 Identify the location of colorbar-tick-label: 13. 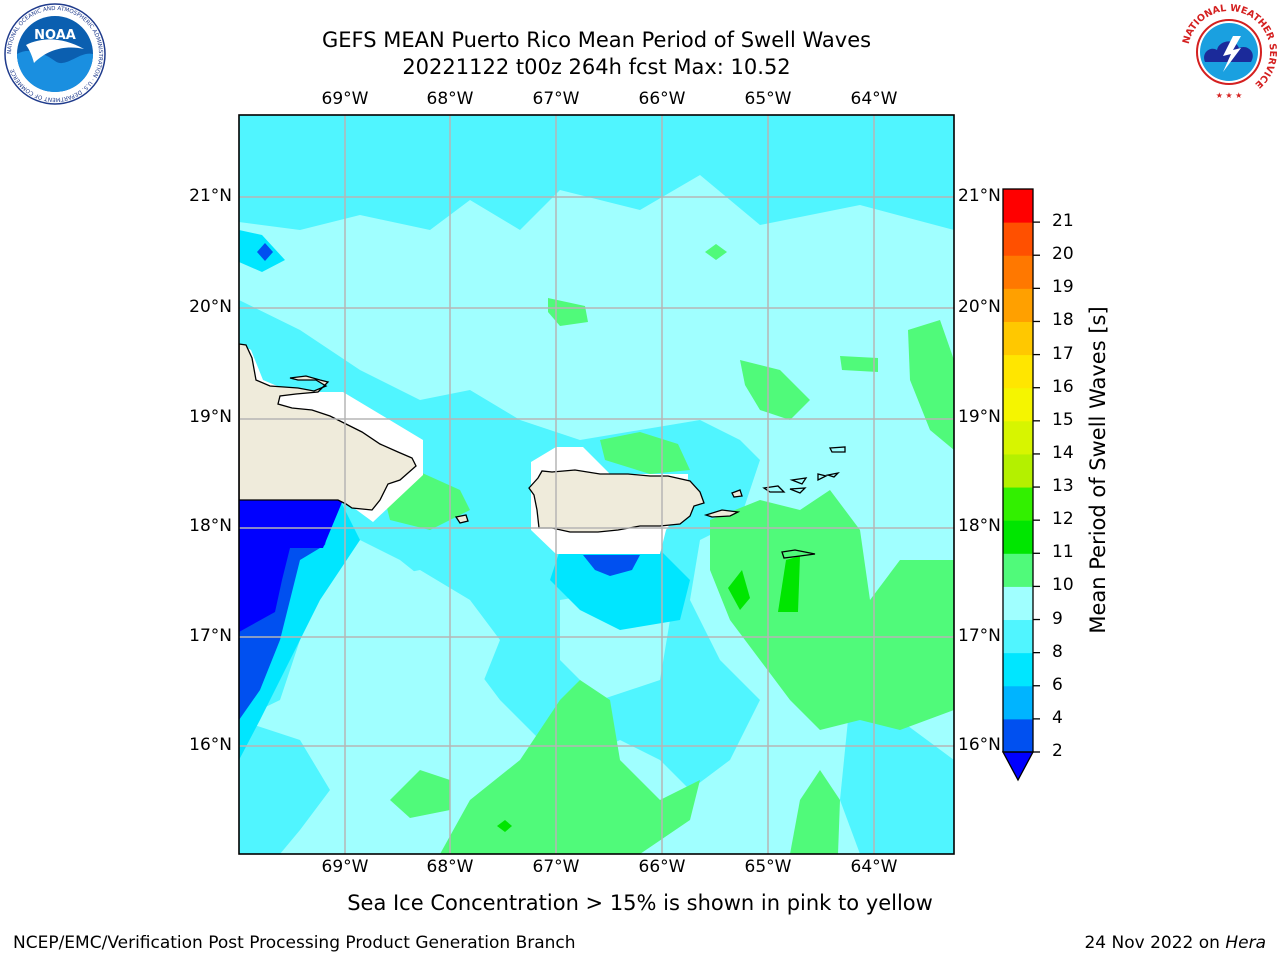
(1063, 486).